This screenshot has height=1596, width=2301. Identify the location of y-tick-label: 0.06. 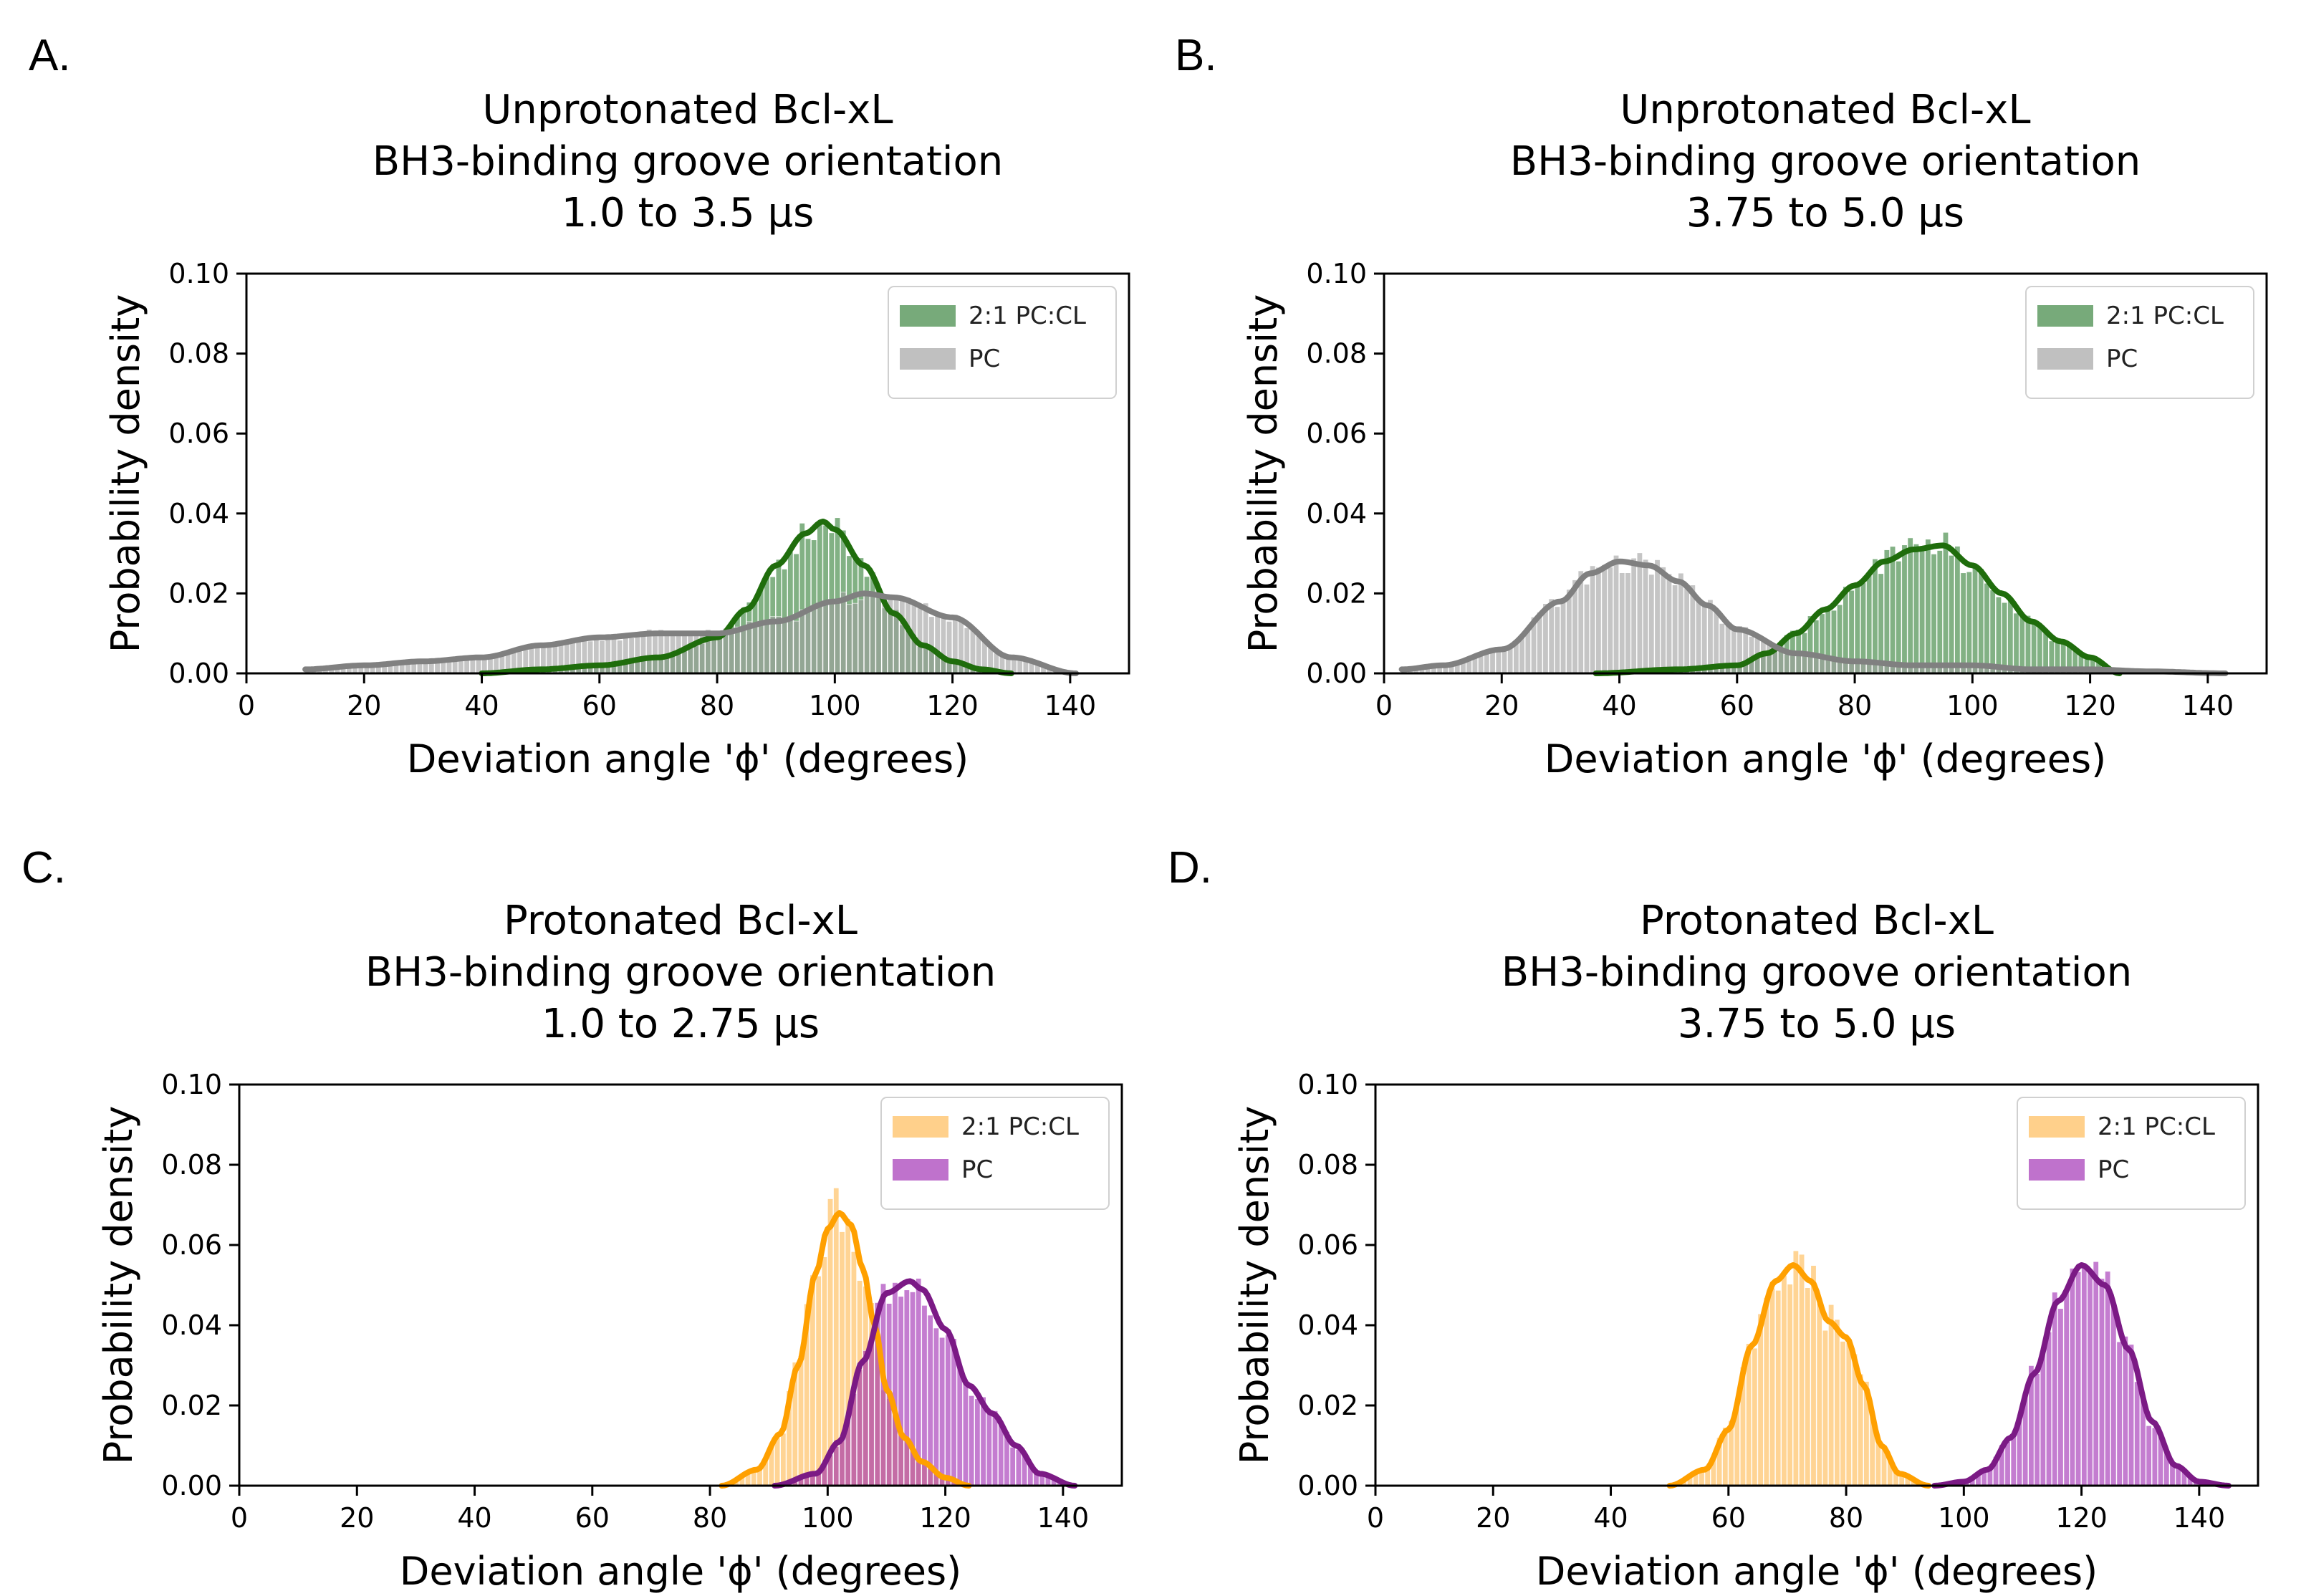
(1336, 434).